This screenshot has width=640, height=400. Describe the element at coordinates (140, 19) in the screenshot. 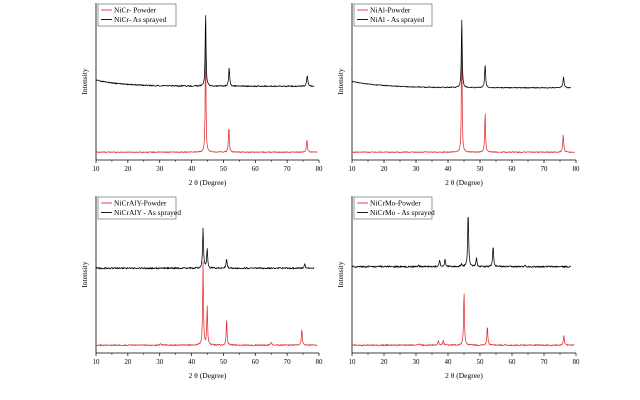

I see `legend-label: NiCr- As sprayed` at that location.